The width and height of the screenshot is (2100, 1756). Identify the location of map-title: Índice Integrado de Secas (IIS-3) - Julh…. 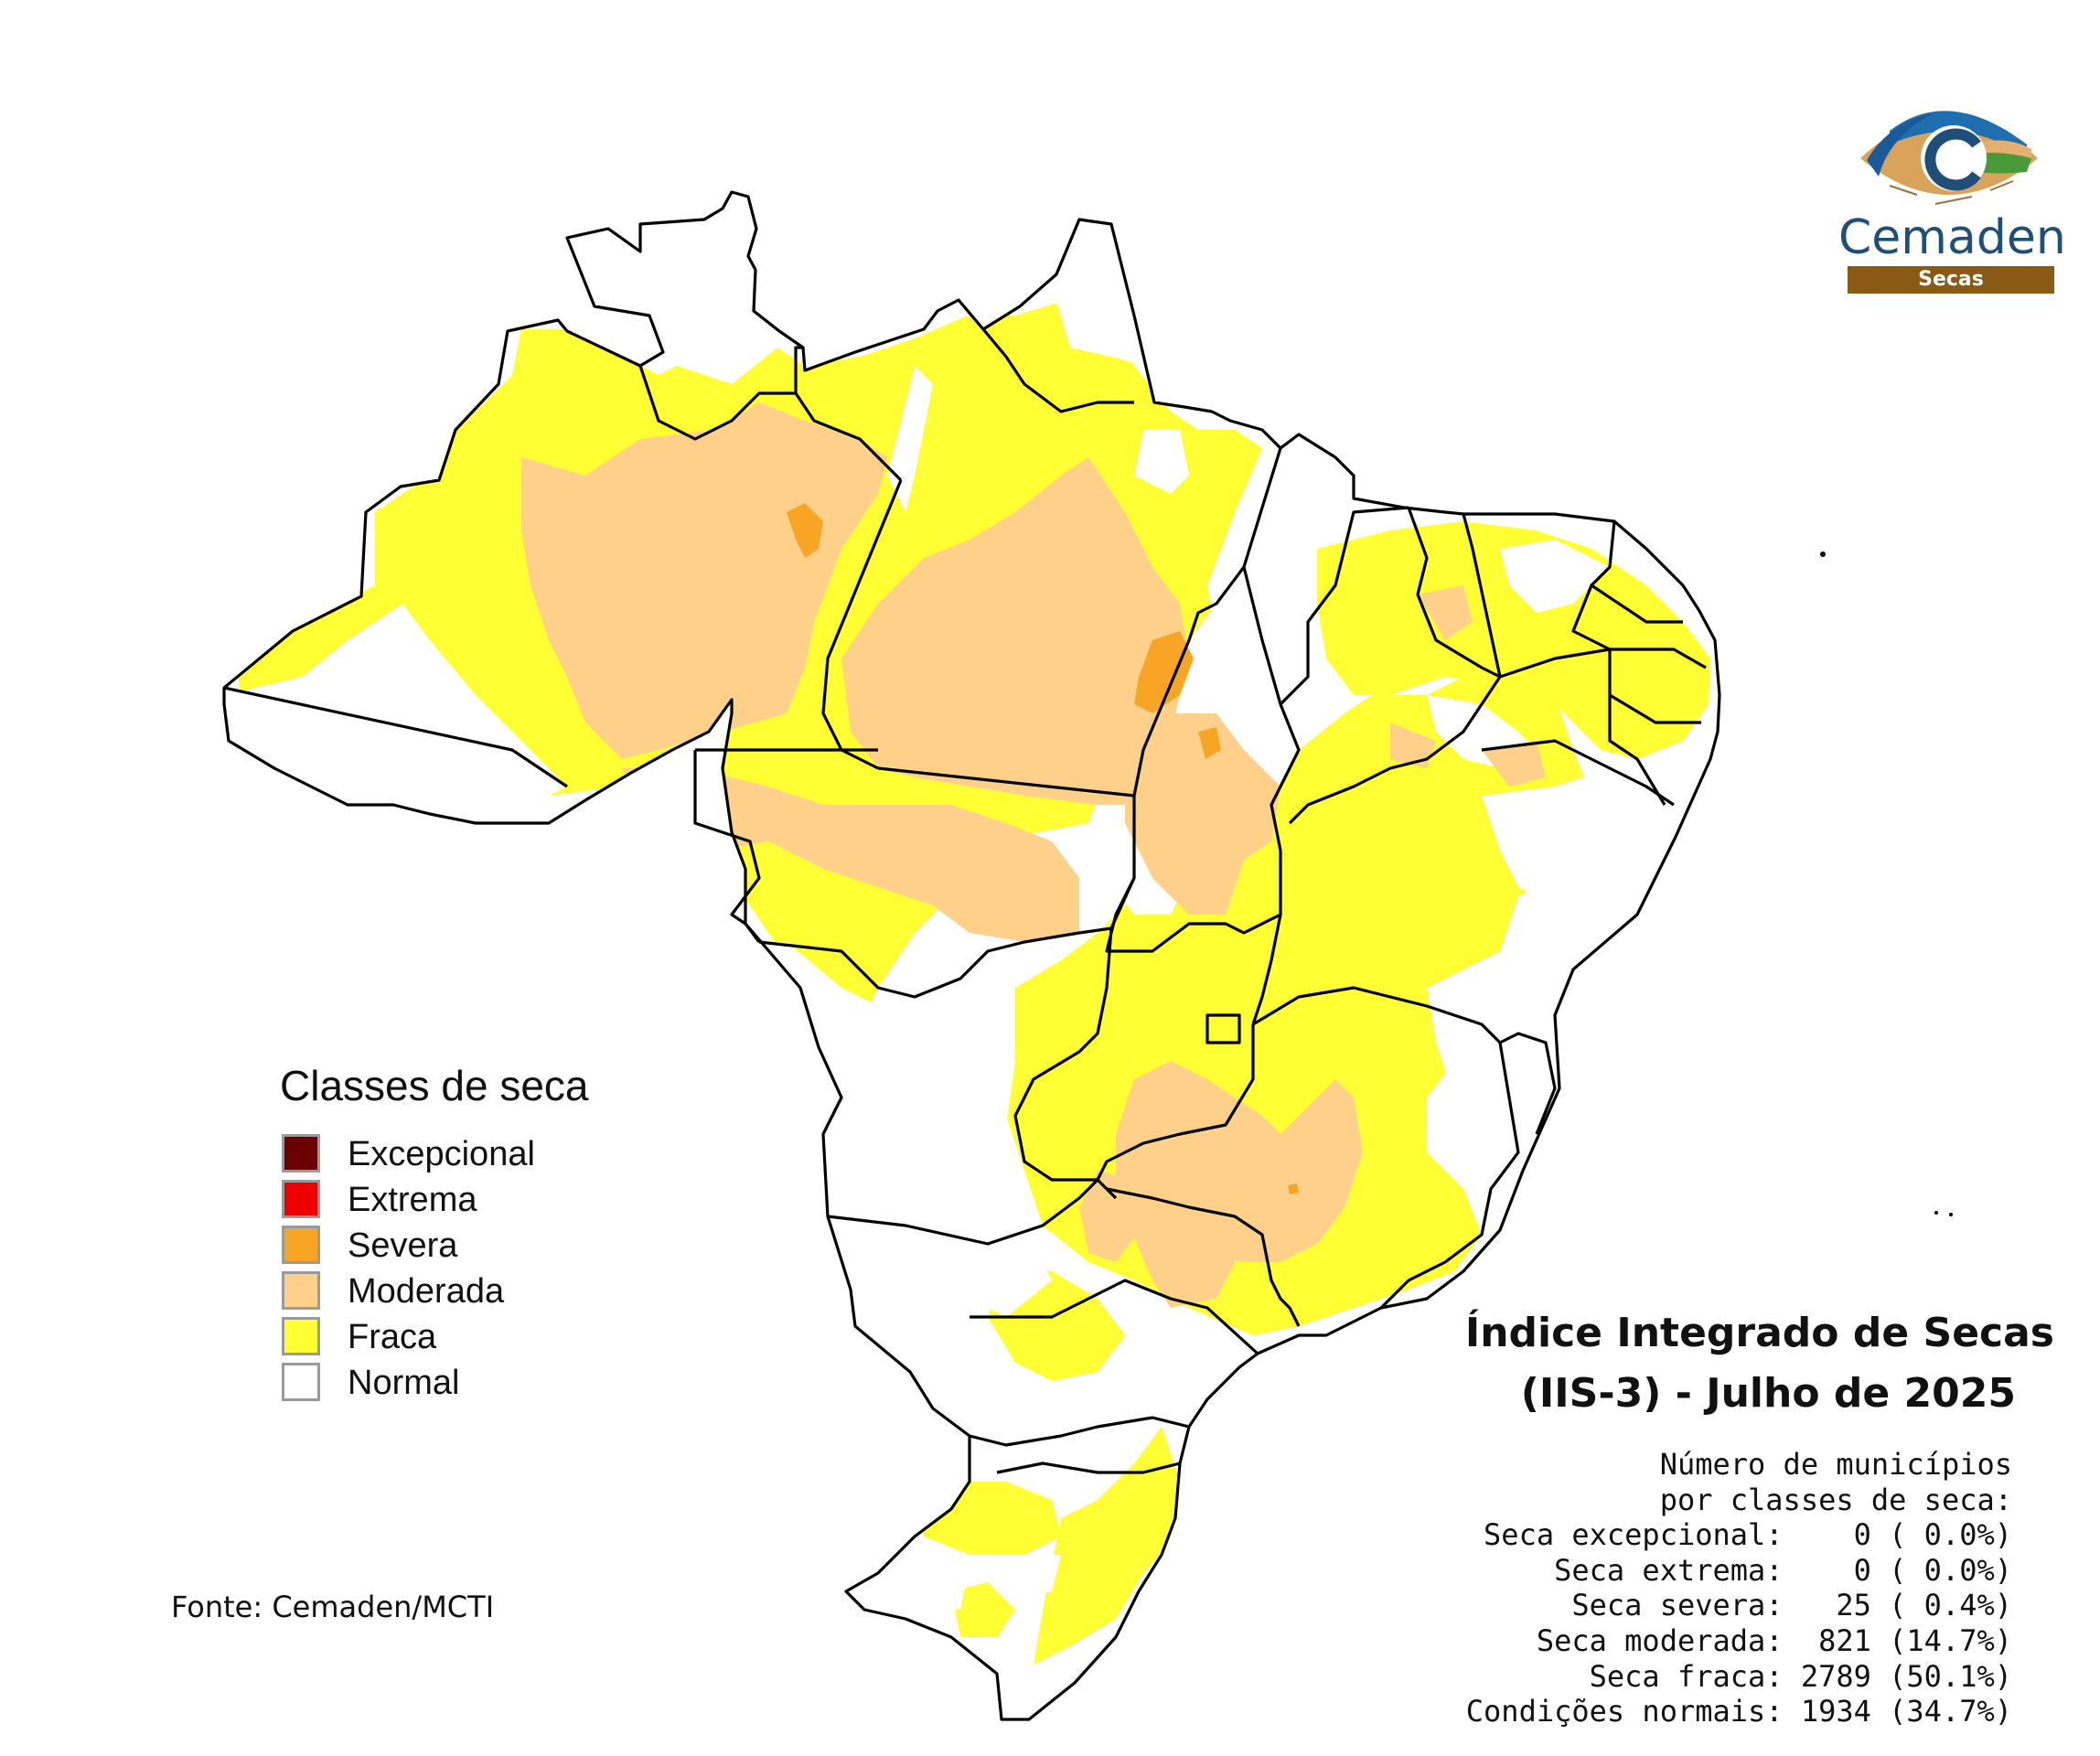
(1642, 1363).